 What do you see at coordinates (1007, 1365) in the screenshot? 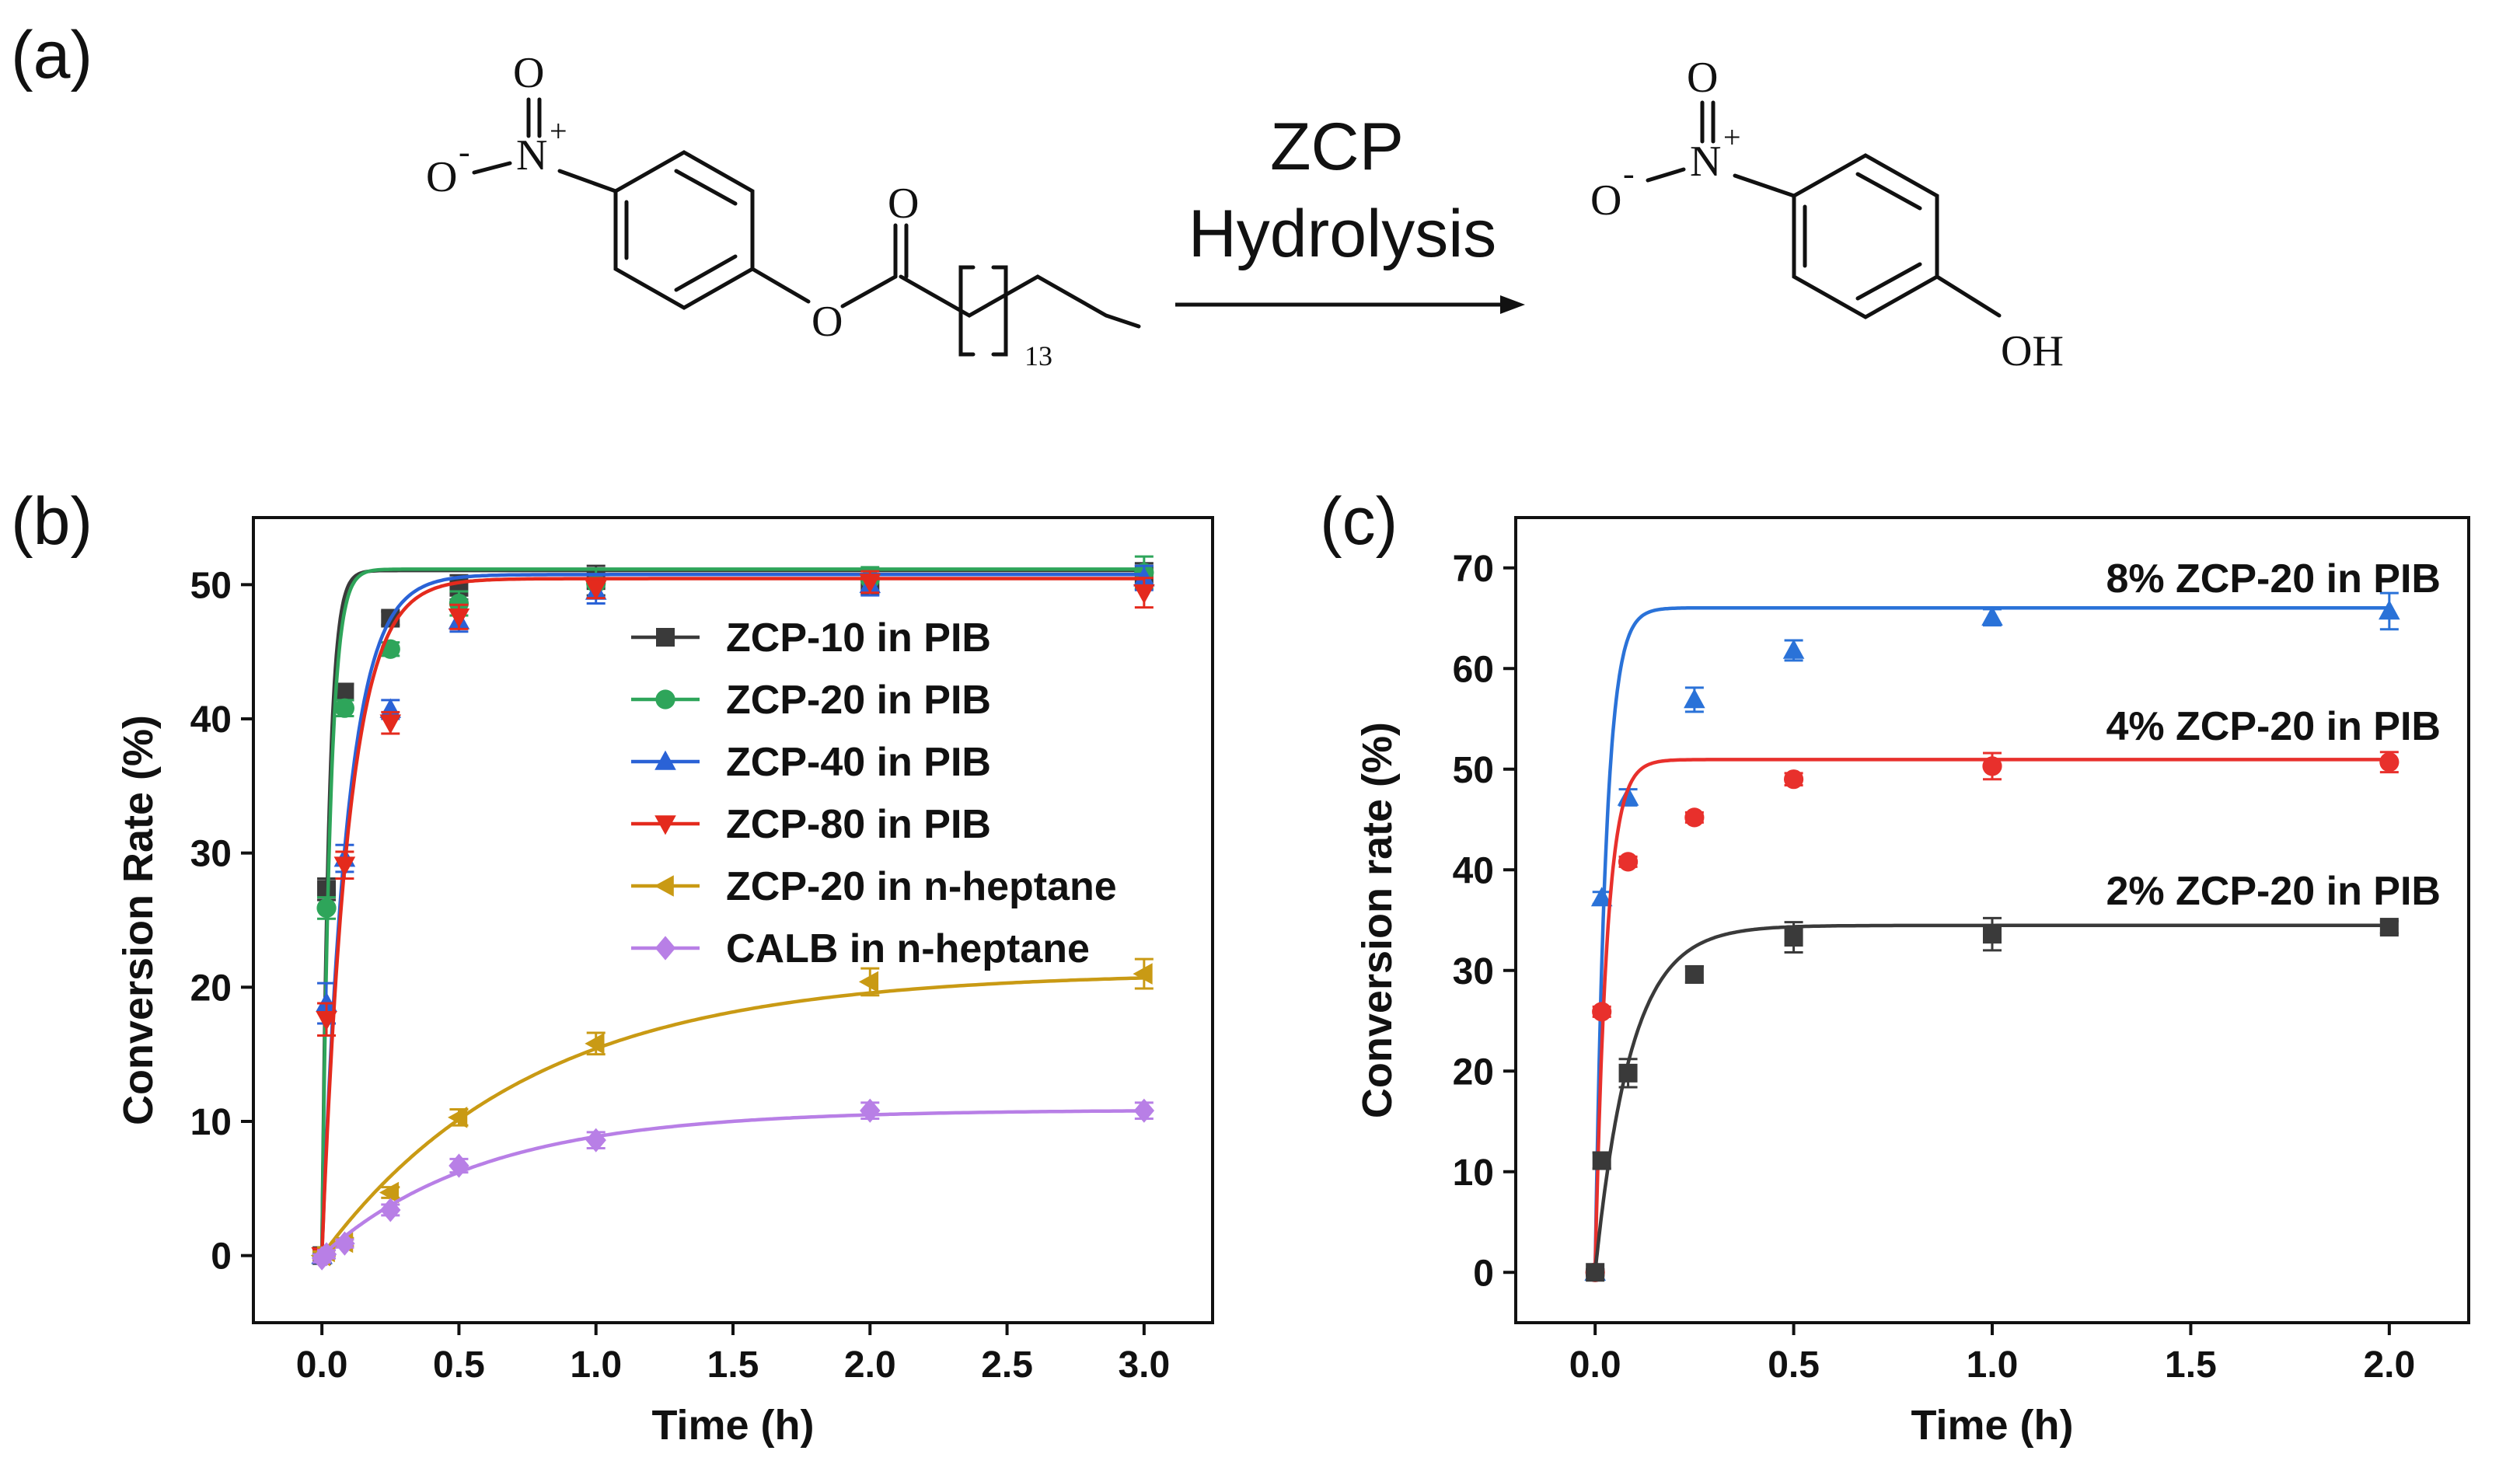
I see `x-tick-label: 2.5` at bounding box center [1007, 1365].